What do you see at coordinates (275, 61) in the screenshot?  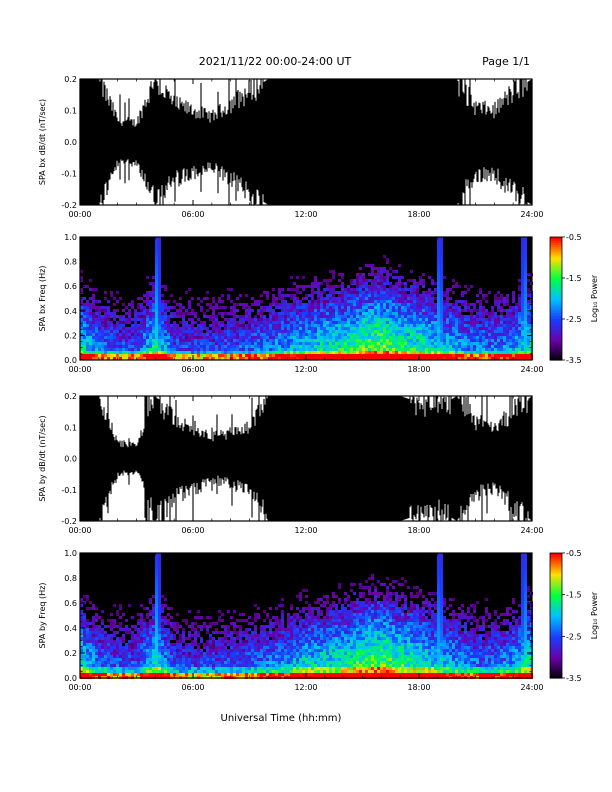 I see `figure-title: 2021/11/22 00:00-24:00 UT` at bounding box center [275, 61].